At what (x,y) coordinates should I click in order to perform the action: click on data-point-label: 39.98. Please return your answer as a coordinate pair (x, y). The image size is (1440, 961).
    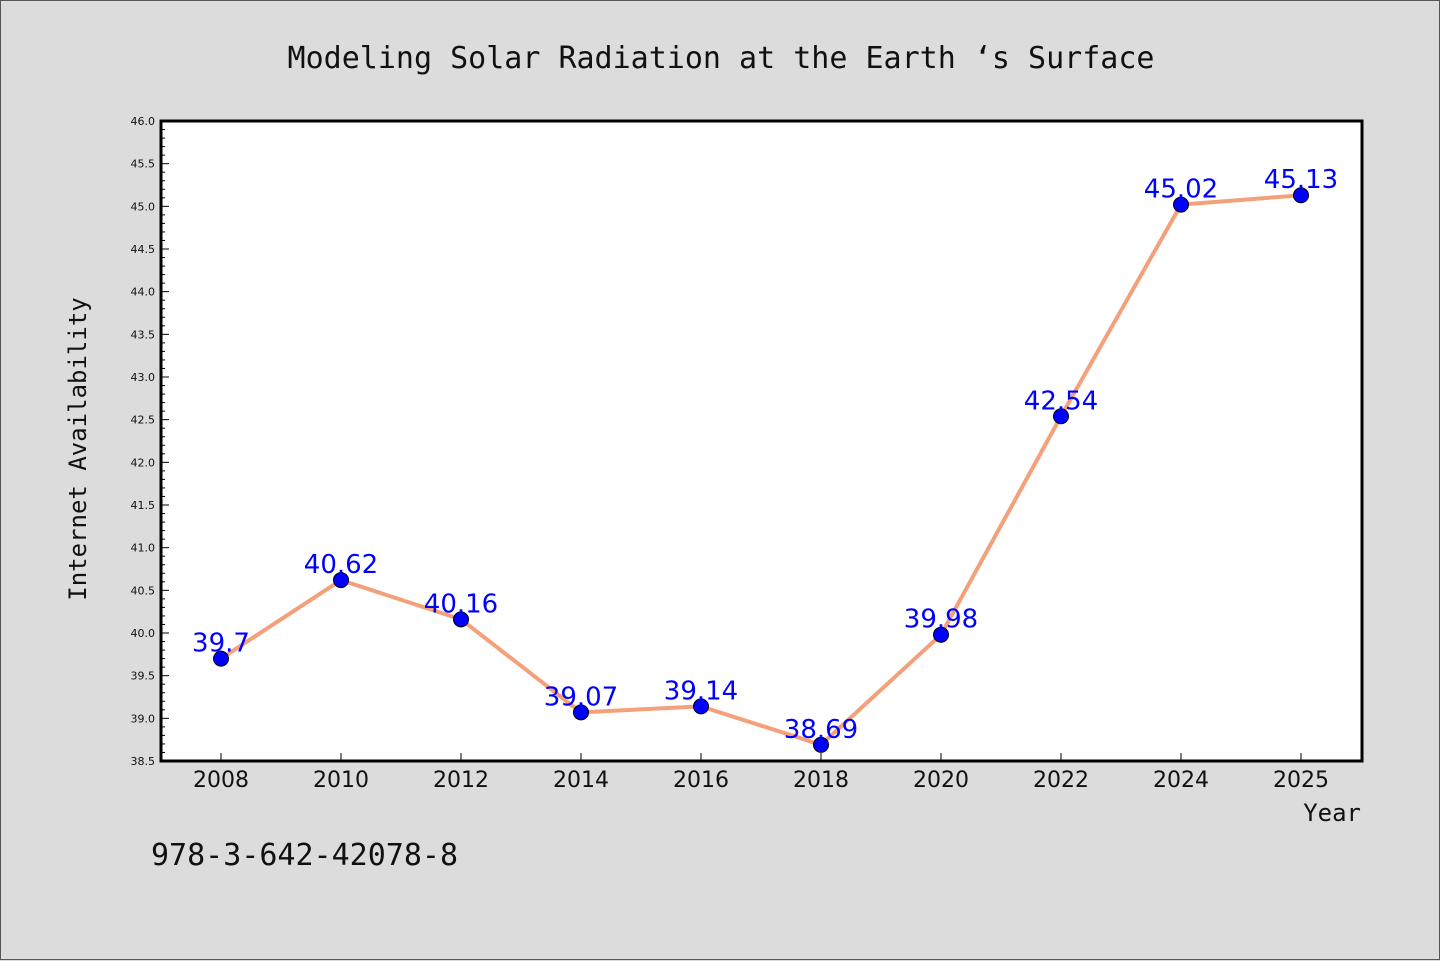
    Looking at the image, I should click on (941, 620).